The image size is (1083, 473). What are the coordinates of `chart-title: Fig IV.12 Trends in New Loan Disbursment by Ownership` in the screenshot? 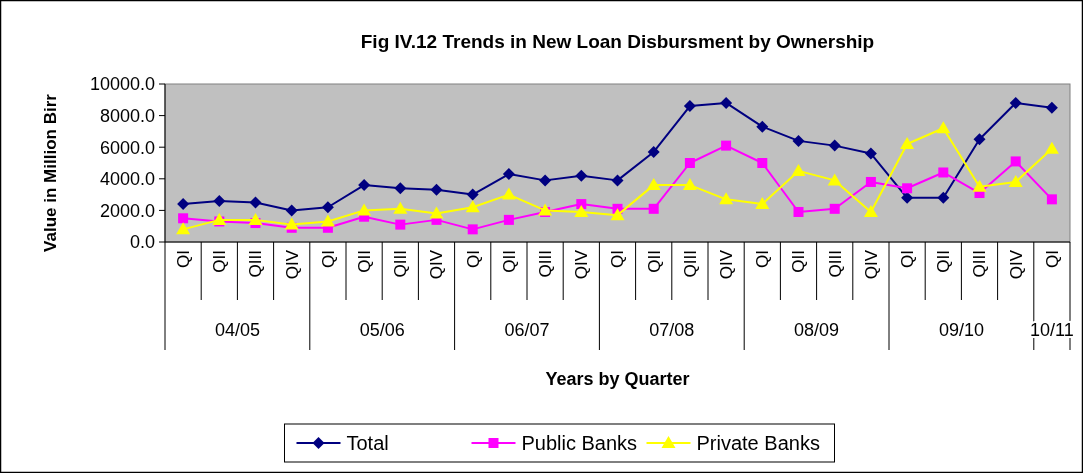 It's located at (617, 41).